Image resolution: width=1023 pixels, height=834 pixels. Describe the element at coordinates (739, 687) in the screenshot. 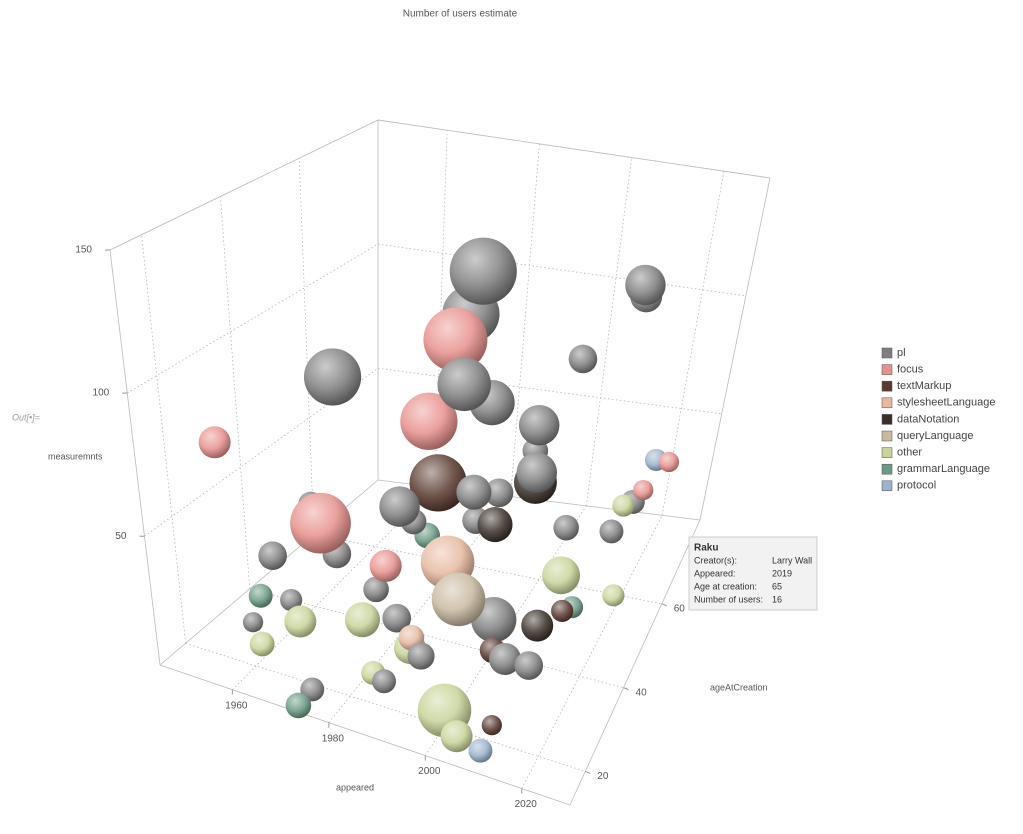

I see `y-axis-label: ageAtCreation` at that location.